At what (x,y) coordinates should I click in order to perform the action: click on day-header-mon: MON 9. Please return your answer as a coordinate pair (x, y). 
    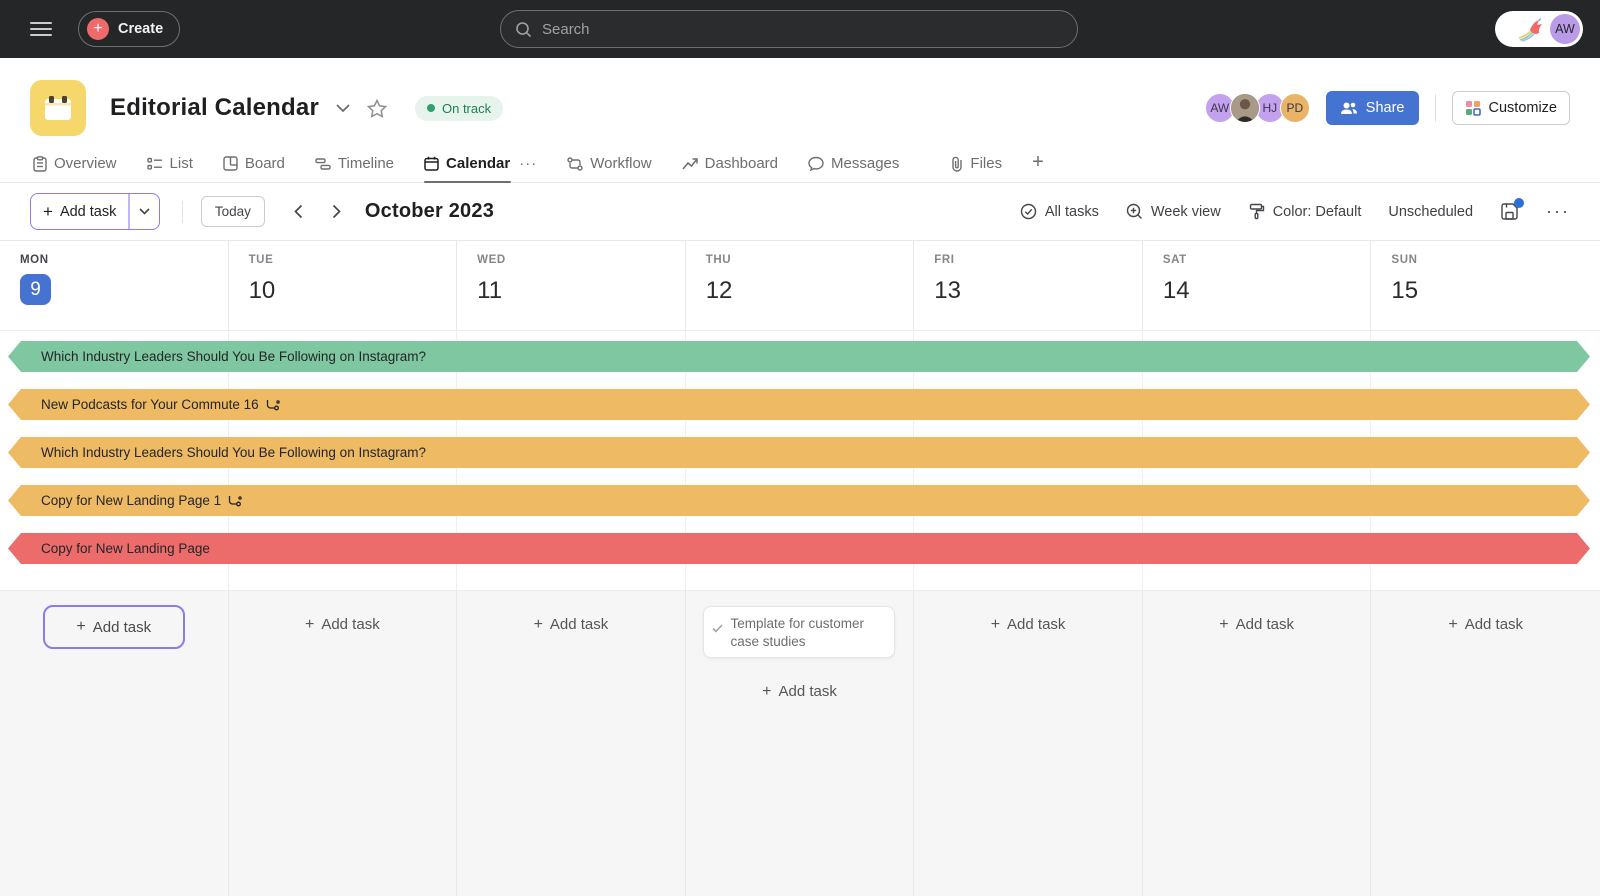
    Looking at the image, I should click on (114, 285).